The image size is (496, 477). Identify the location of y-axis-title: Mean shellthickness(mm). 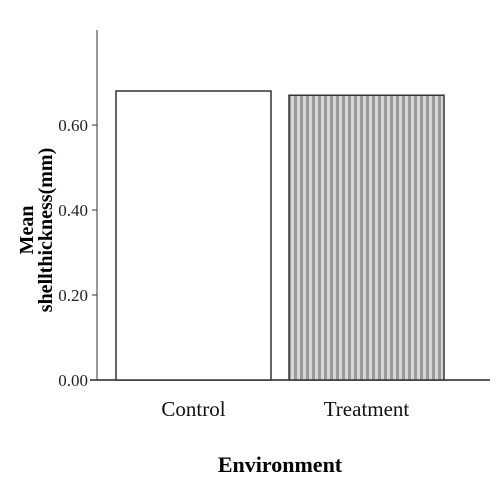
(36, 230).